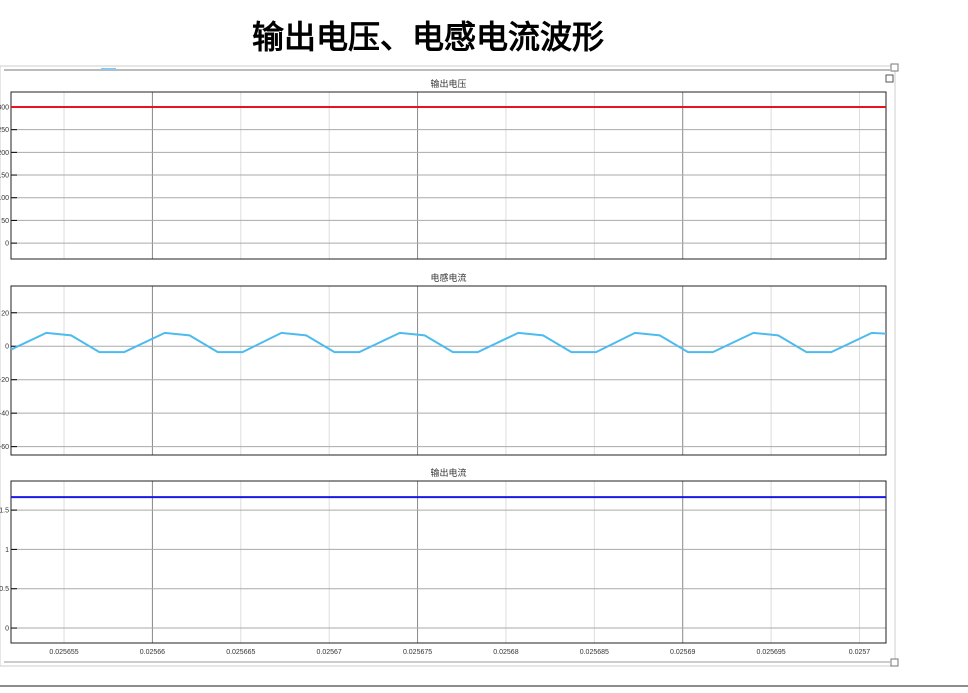 The image size is (968, 693). Describe the element at coordinates (7, 550) in the screenshot. I see `y-tick-label: 1` at that location.